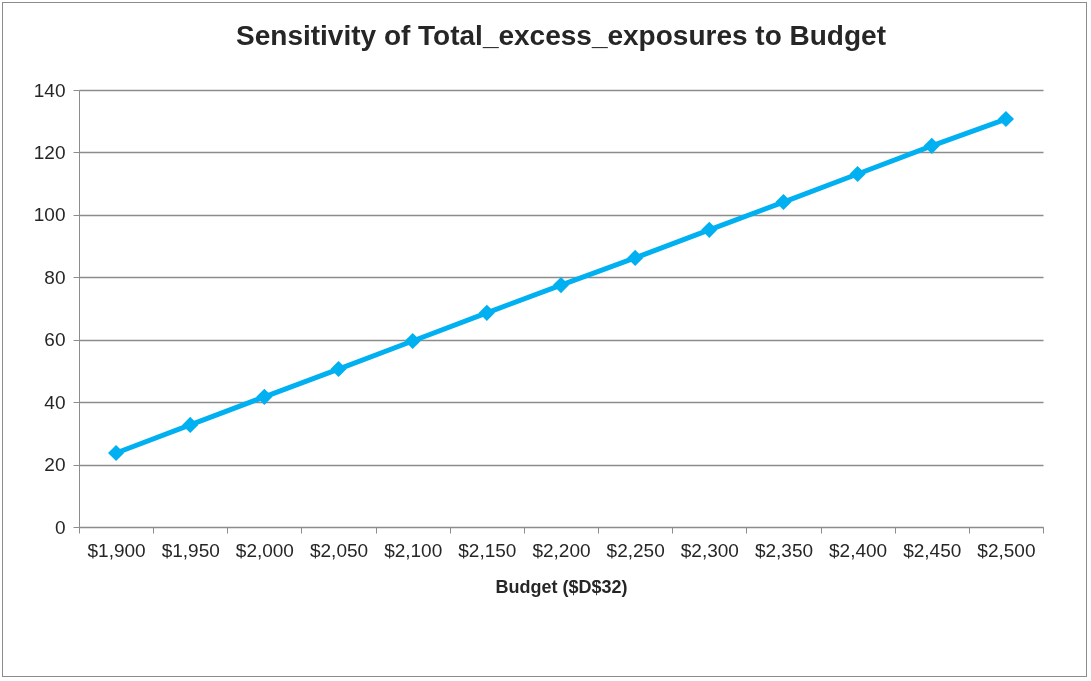 The width and height of the screenshot is (1091, 681). What do you see at coordinates (49, 90) in the screenshot?
I see `y-tick-label: 140` at bounding box center [49, 90].